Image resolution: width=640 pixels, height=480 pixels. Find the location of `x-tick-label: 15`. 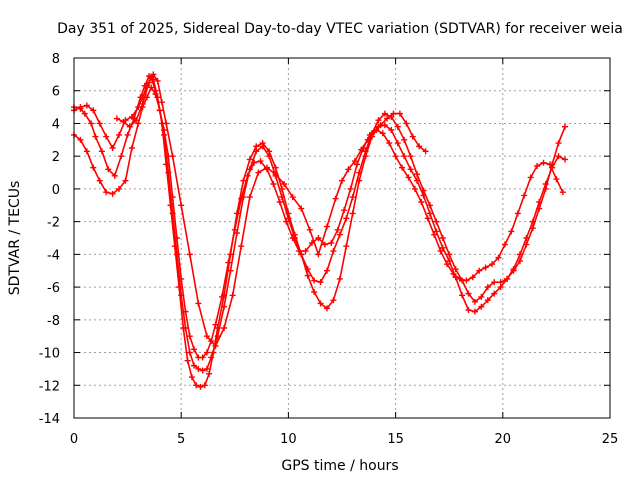

x-tick-label: 15 is located at coordinates (395, 439).